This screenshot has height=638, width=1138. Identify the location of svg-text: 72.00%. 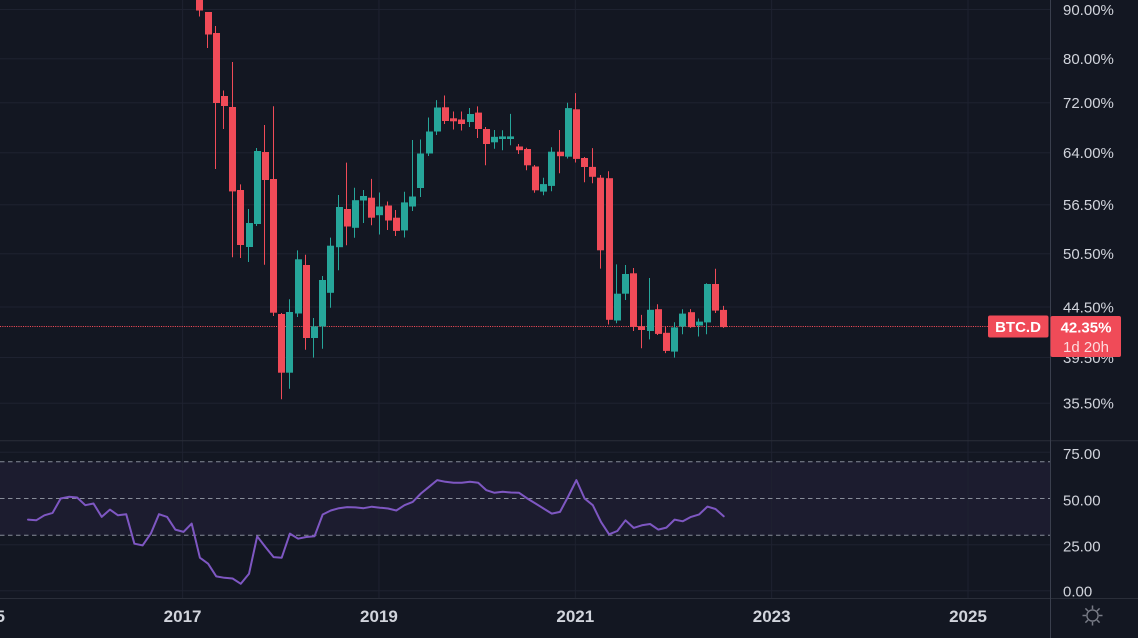
(1088, 103).